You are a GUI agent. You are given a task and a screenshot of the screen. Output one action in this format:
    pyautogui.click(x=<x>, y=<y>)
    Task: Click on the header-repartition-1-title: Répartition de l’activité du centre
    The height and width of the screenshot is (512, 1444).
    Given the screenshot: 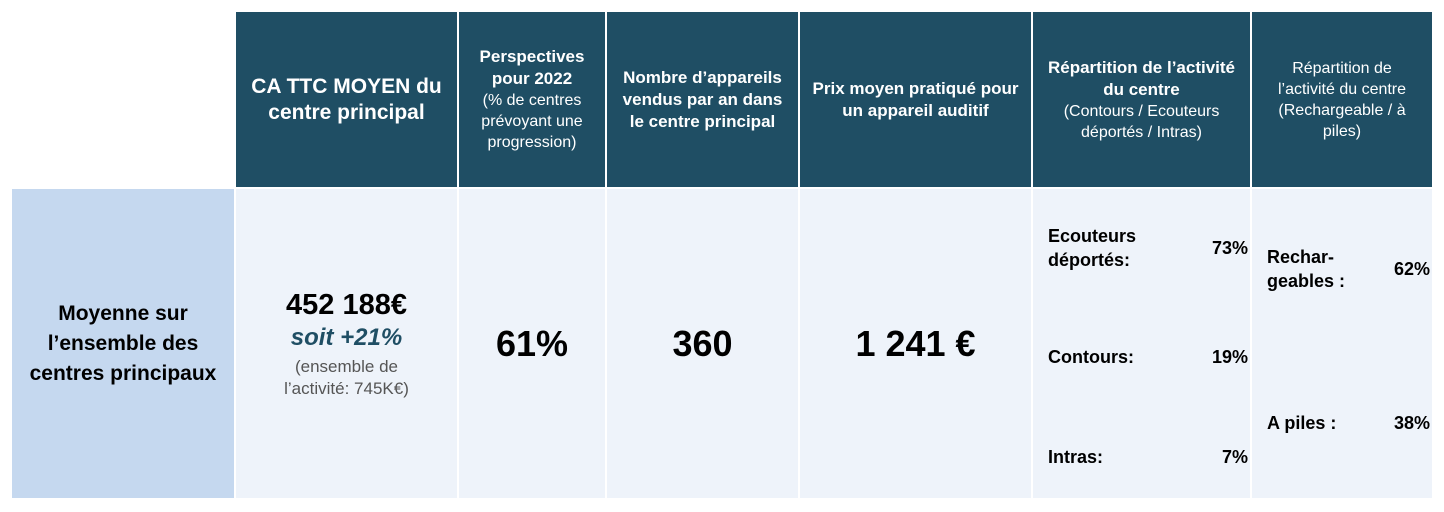 What is the action you would take?
    pyautogui.click(x=1141, y=78)
    